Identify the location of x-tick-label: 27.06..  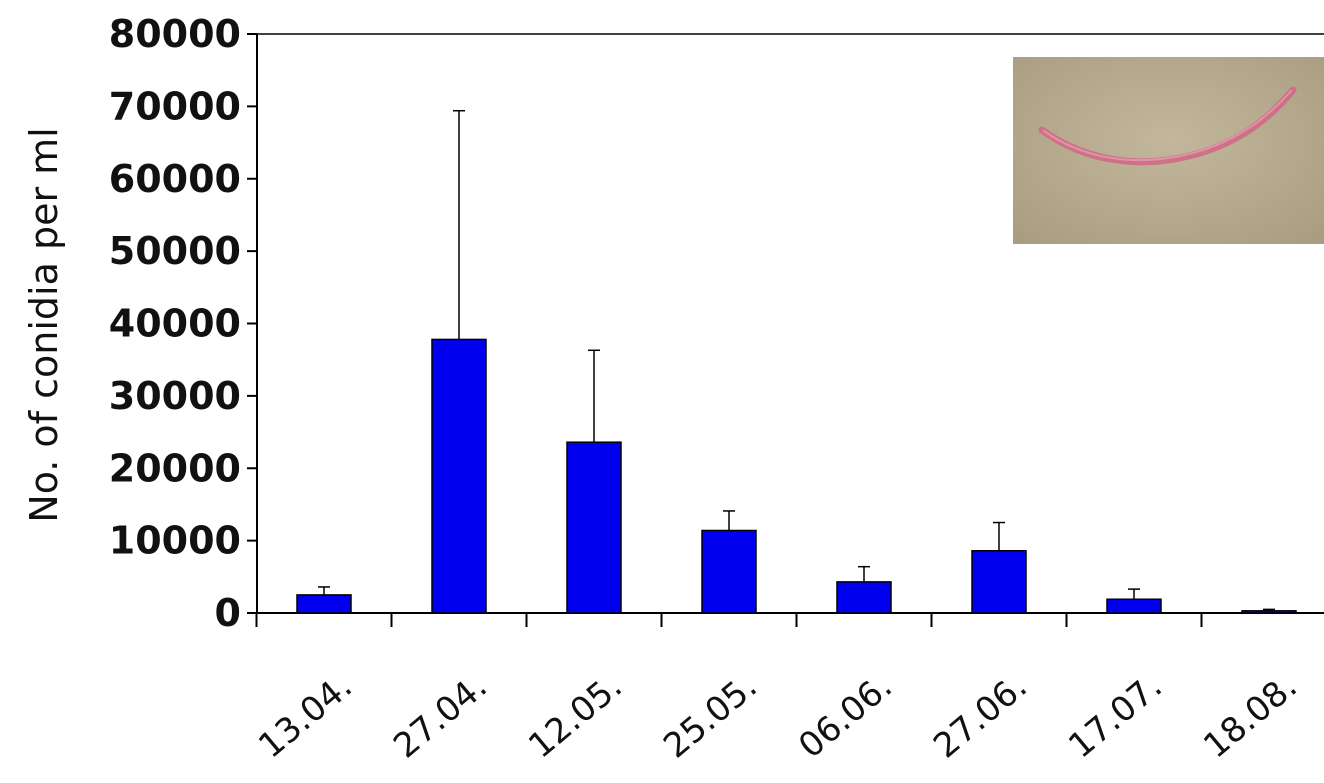
(980, 716).